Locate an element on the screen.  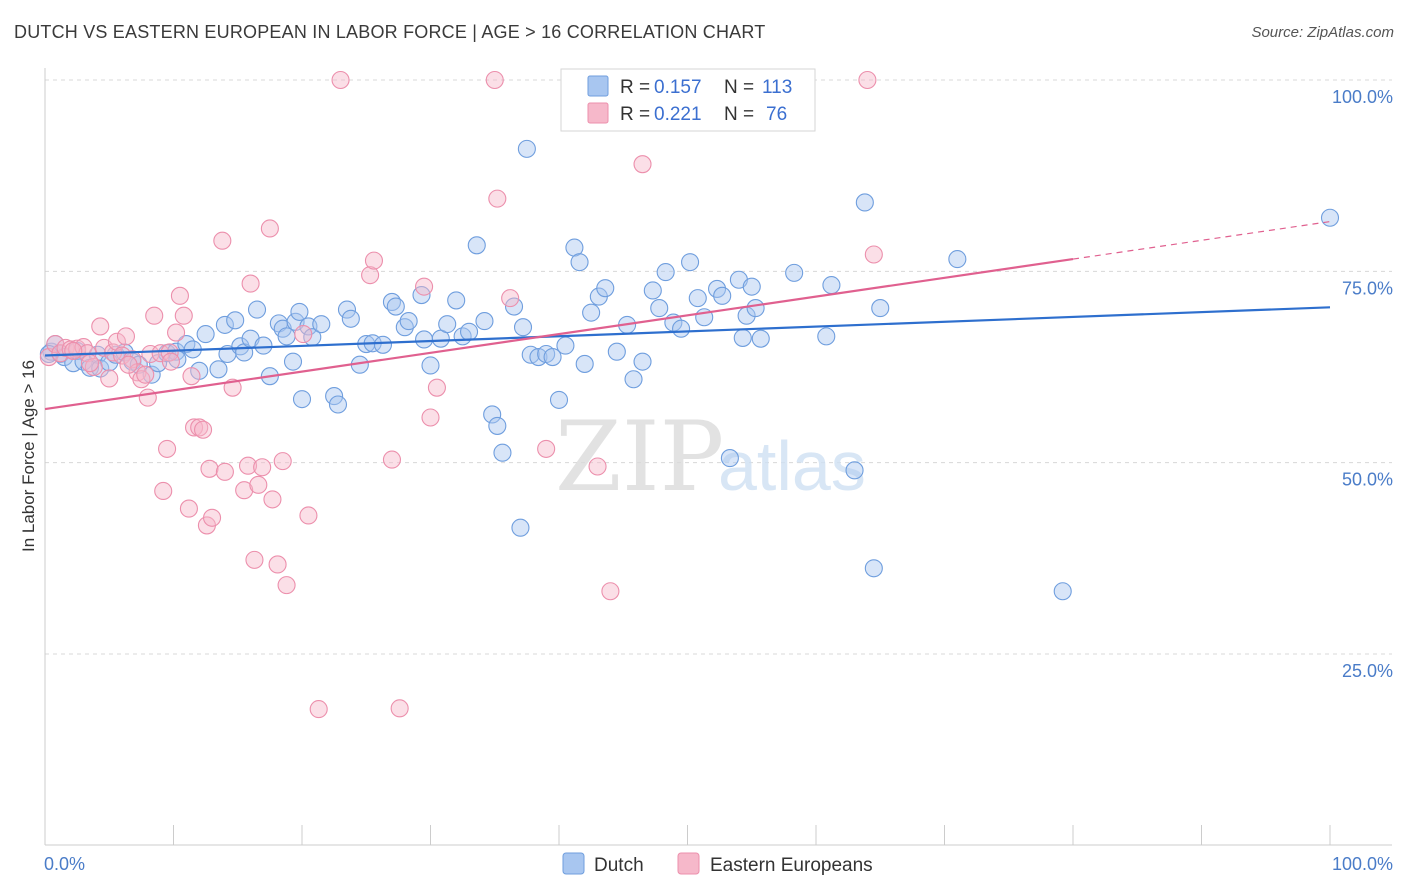
legend-r-label-dutch: R = is located at coordinates (635, 87).